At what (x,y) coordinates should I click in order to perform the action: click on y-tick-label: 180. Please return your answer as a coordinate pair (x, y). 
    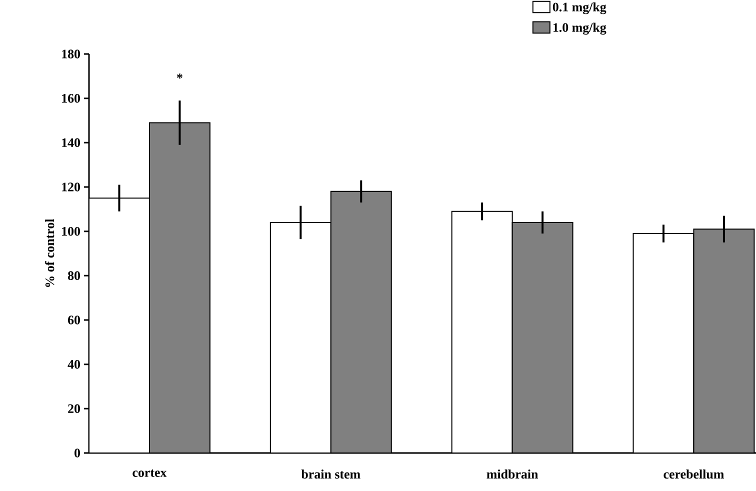
    Looking at the image, I should click on (71, 54).